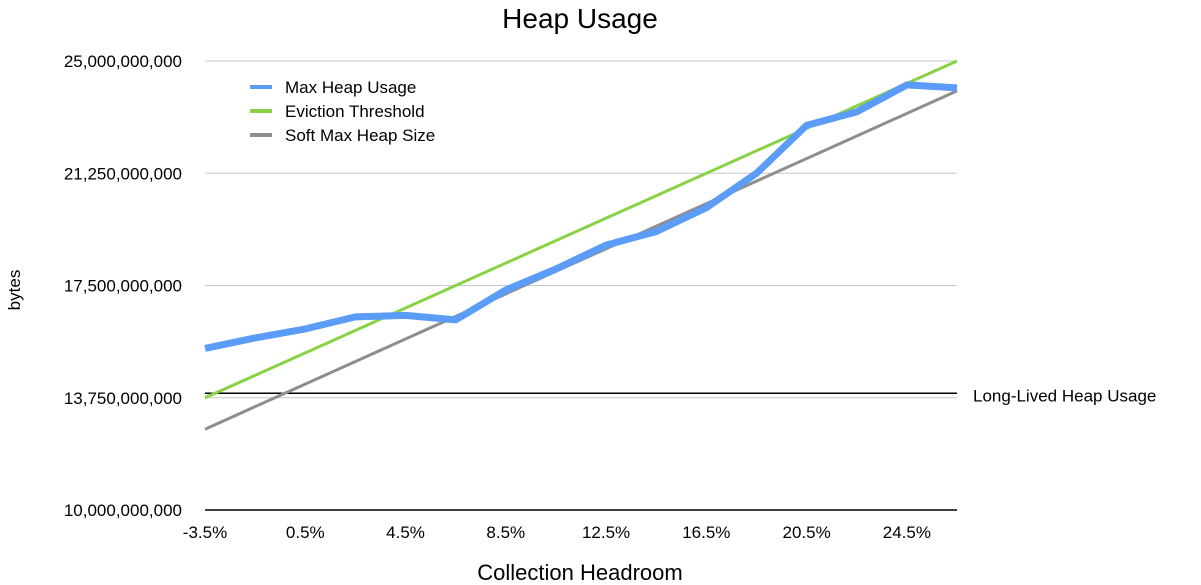 The width and height of the screenshot is (1201, 585). I want to click on x-tick-label: 16.5%, so click(706, 532).